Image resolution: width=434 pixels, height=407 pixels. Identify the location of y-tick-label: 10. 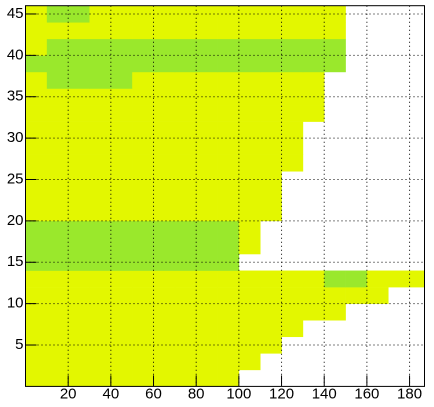
(15, 303).